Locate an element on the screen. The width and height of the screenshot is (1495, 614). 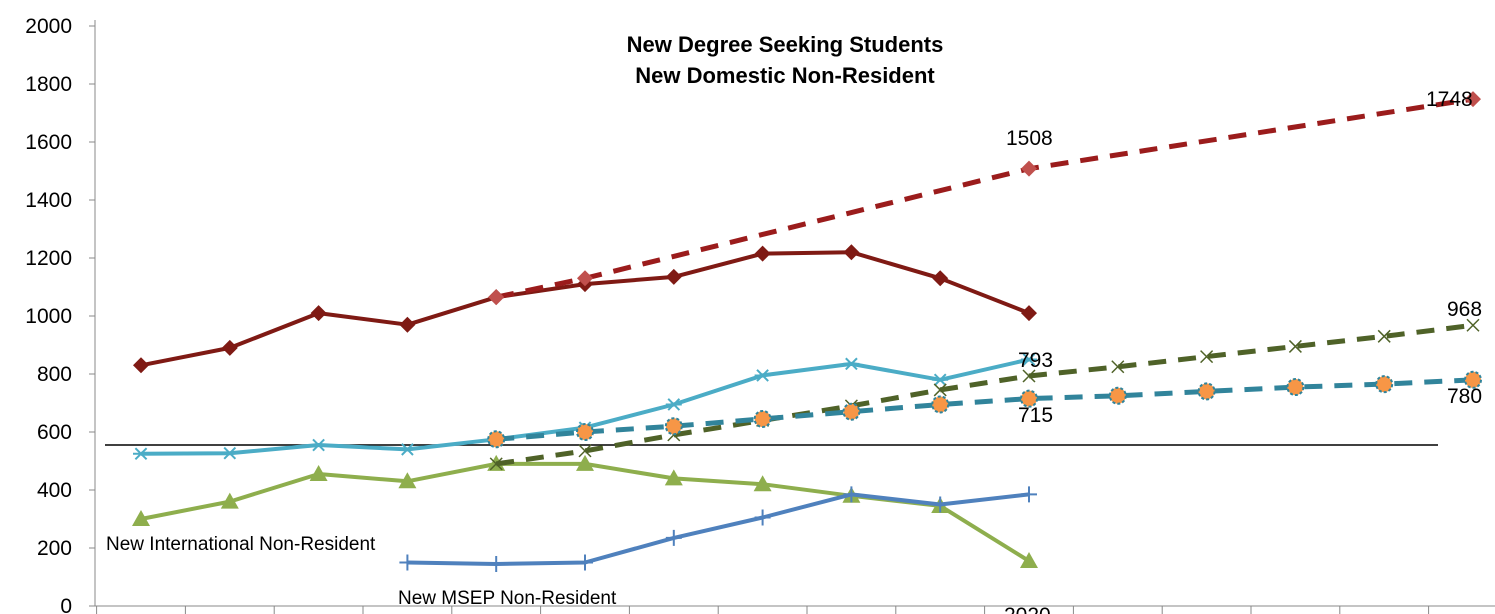
y-tick-label: 0 is located at coordinates (66, 604).